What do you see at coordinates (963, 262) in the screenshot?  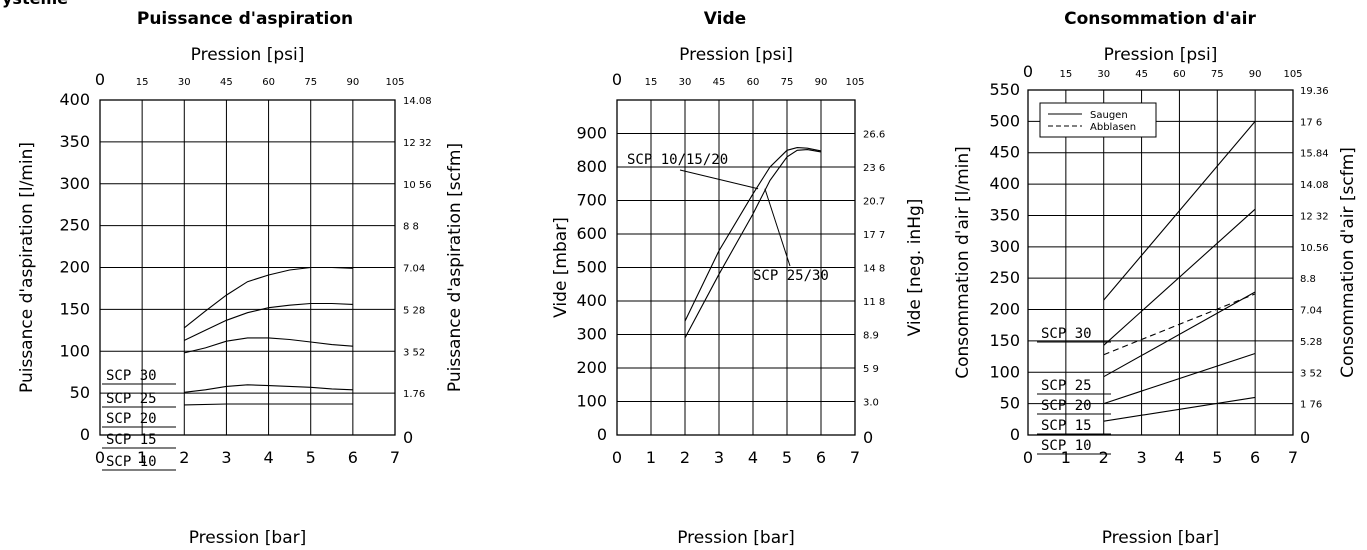 I see `y-axis-label: Consommation d'air [l/min]` at bounding box center [963, 262].